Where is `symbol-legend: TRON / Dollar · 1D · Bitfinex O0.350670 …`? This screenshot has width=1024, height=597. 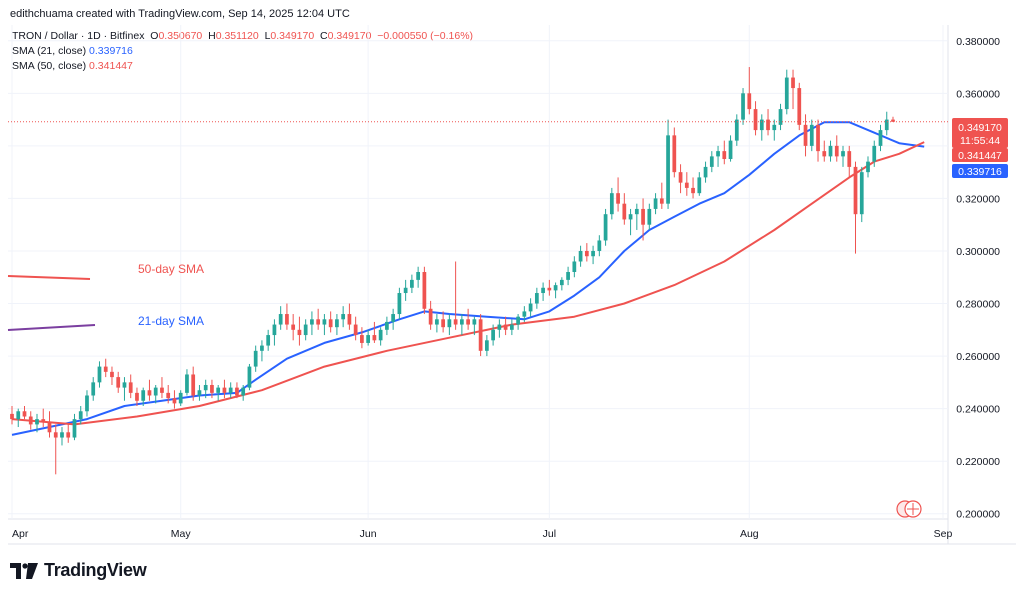
symbol-legend: TRON / Dollar · 1D · Bitfinex O0.350670 … is located at coordinates (242, 36).